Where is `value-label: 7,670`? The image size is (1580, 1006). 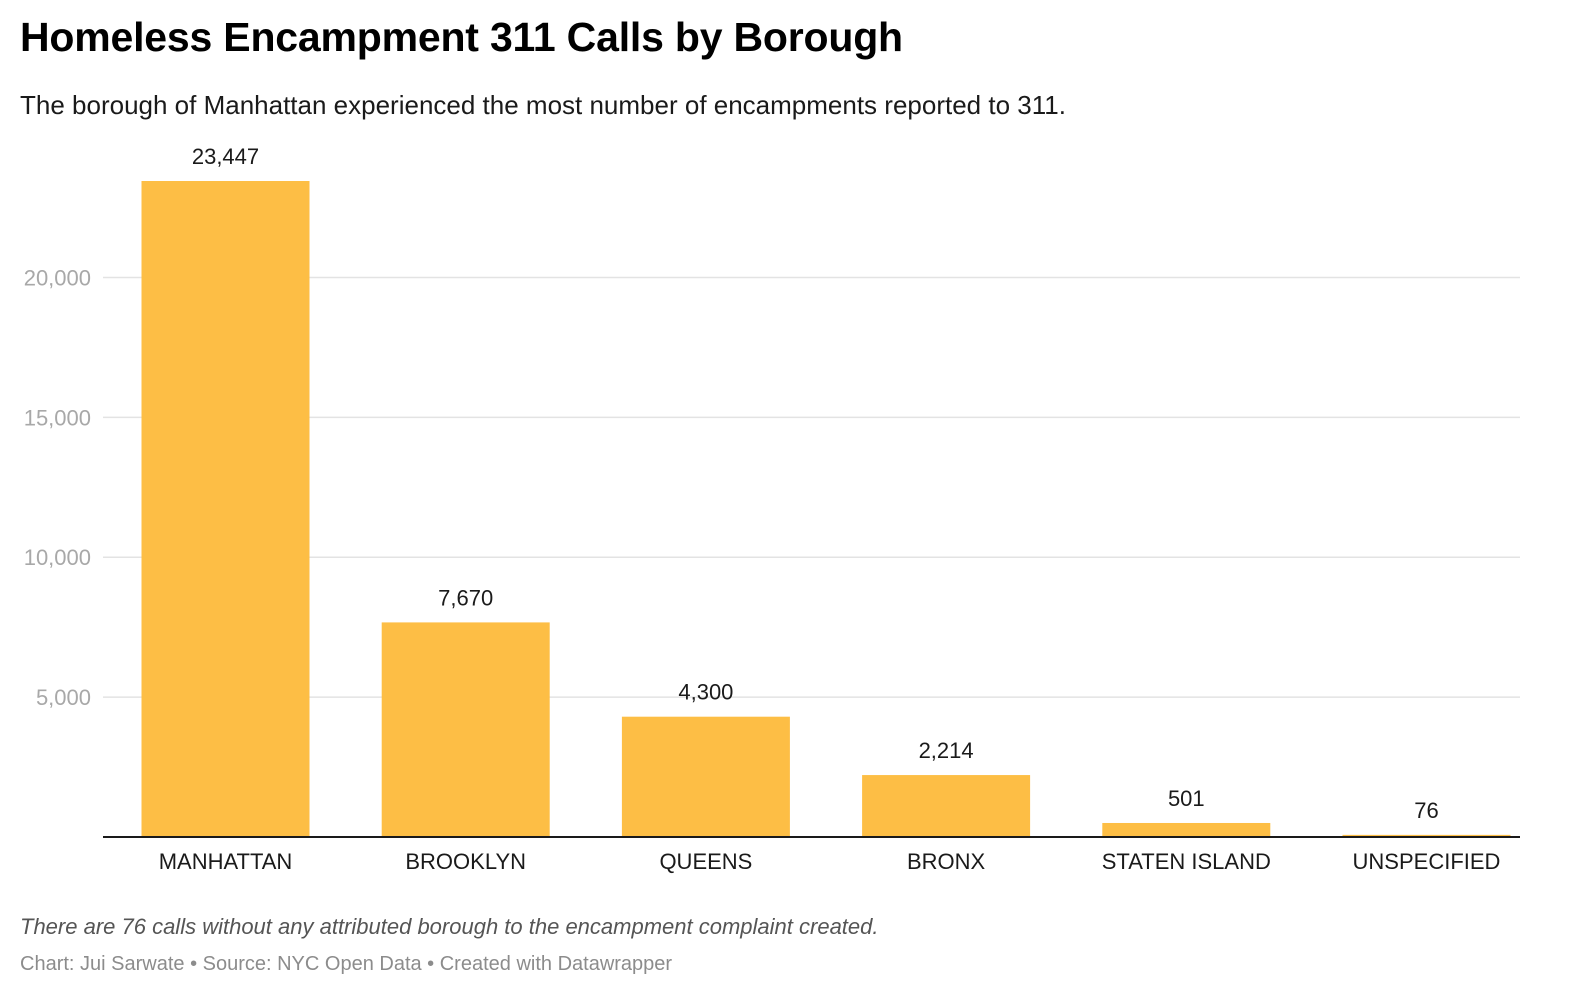
value-label: 7,670 is located at coordinates (465, 597).